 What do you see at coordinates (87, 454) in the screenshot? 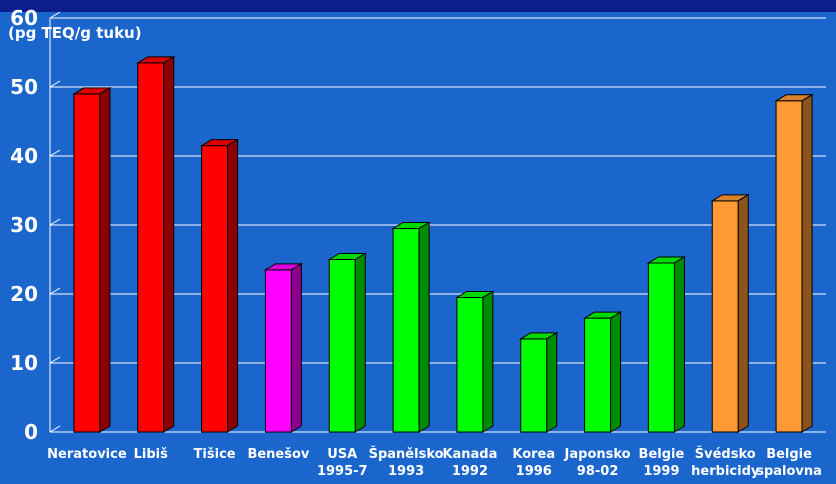
I see `x-tick-label: Neratovice` at bounding box center [87, 454].